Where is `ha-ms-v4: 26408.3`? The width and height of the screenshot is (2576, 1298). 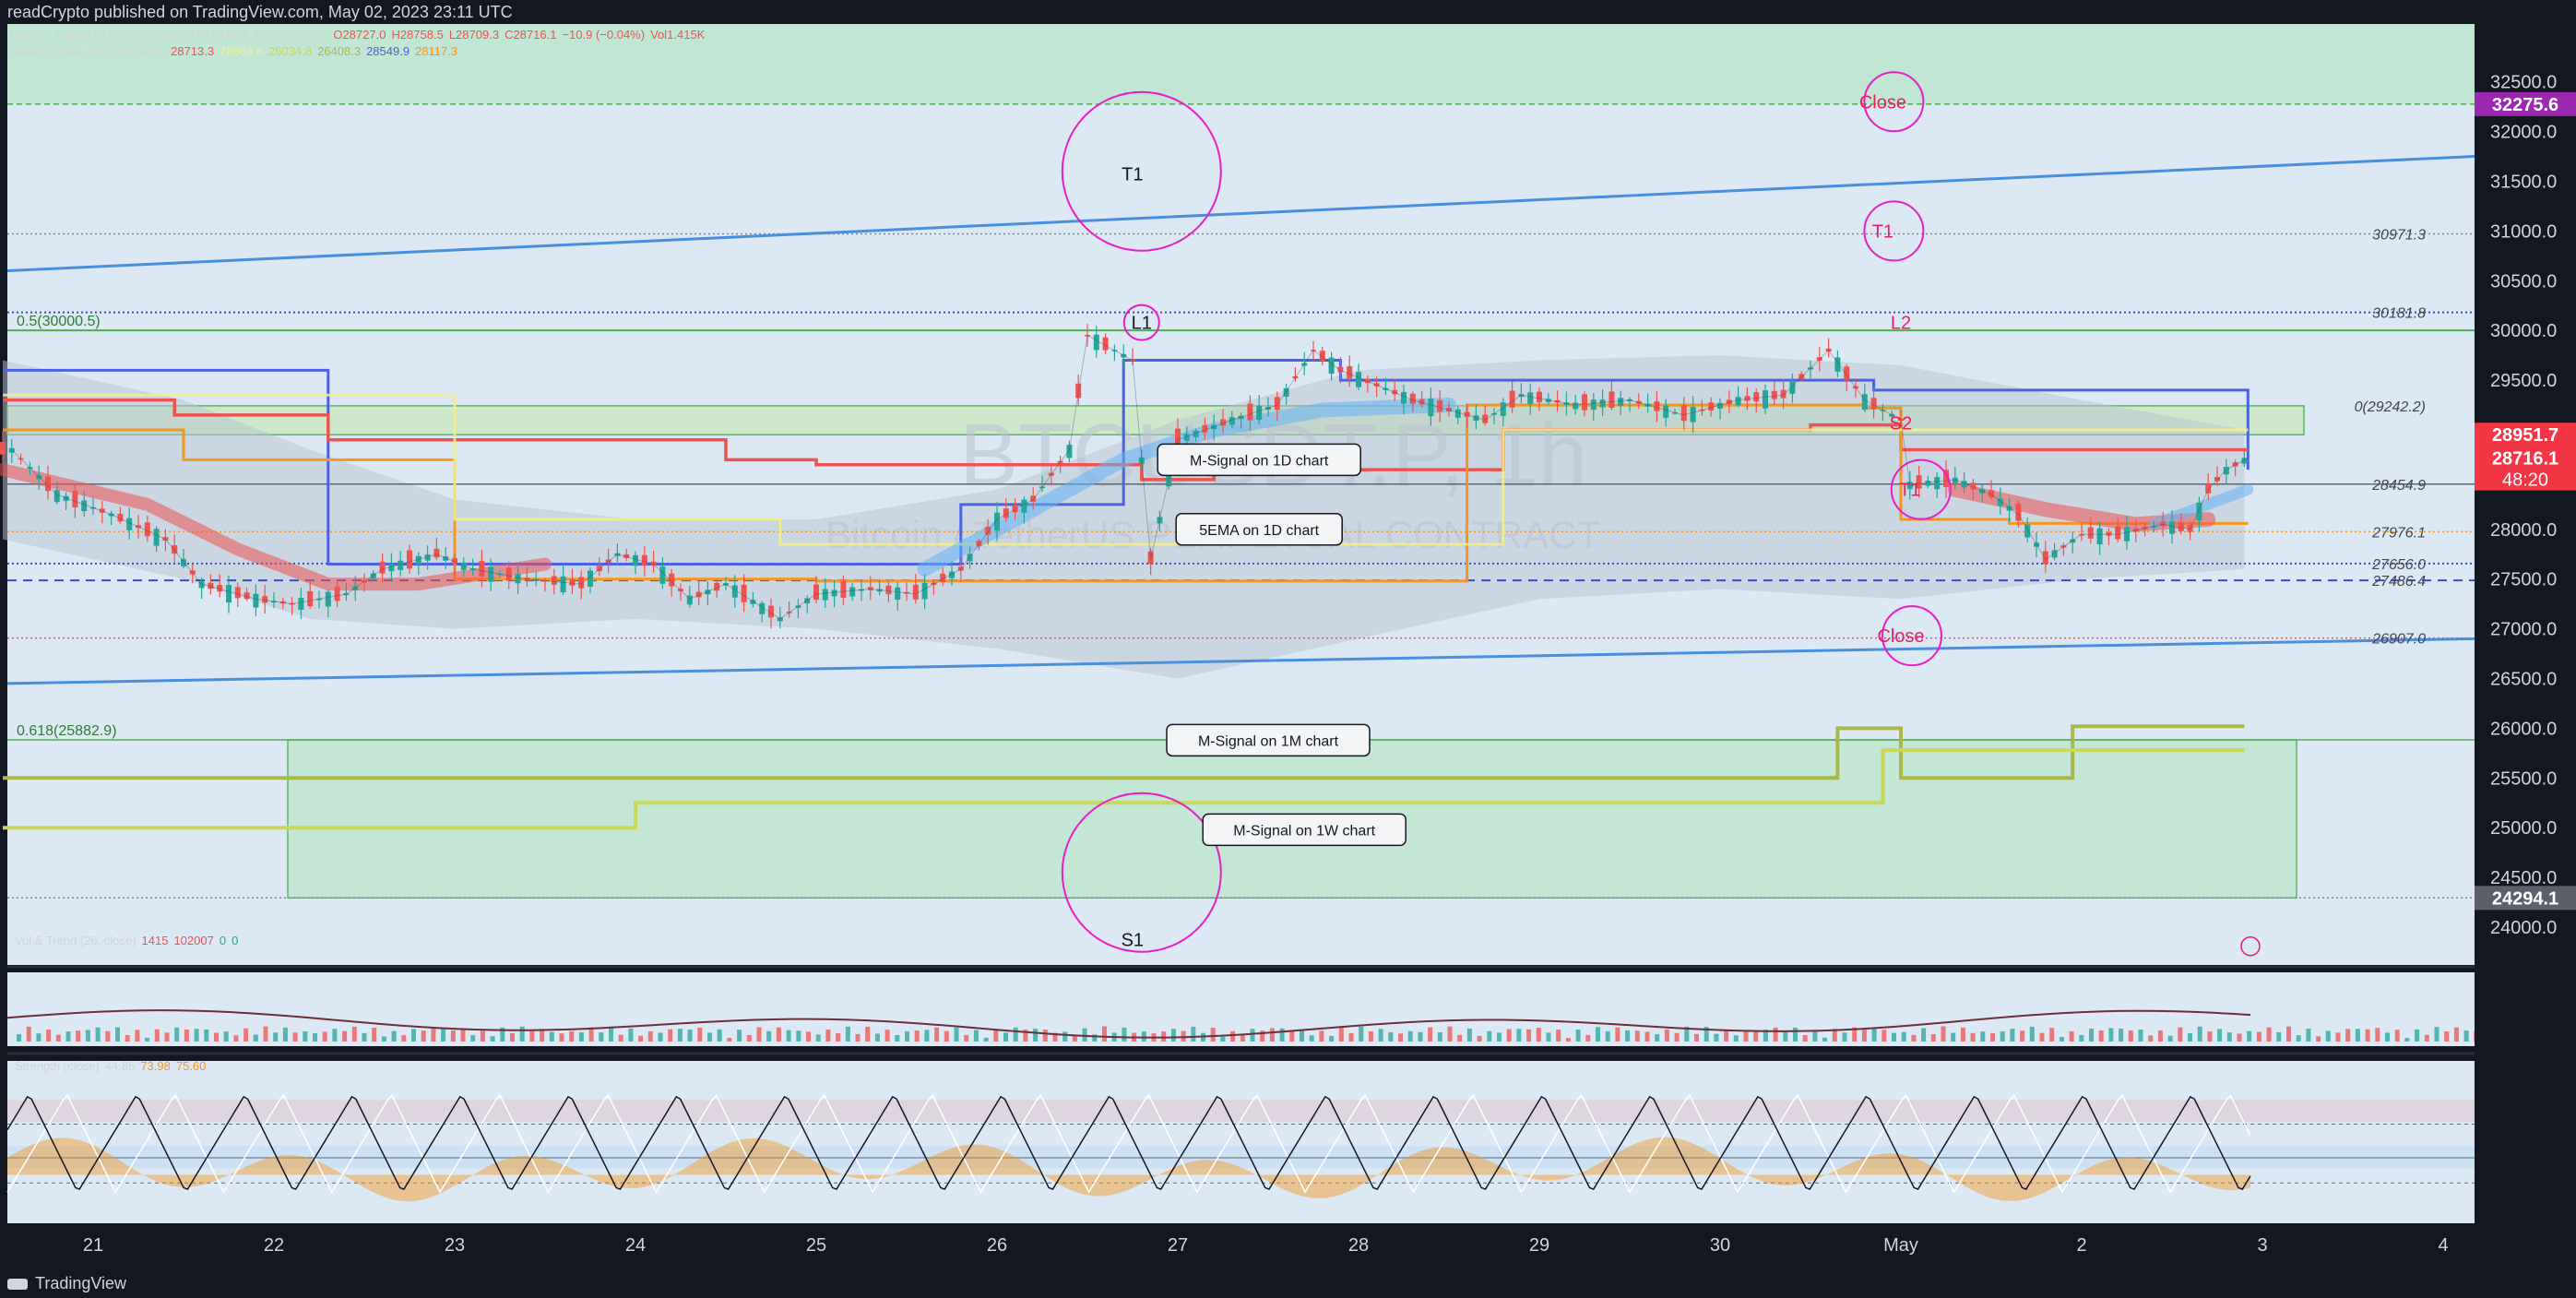
ha-ms-v4: 26408.3 is located at coordinates (339, 51).